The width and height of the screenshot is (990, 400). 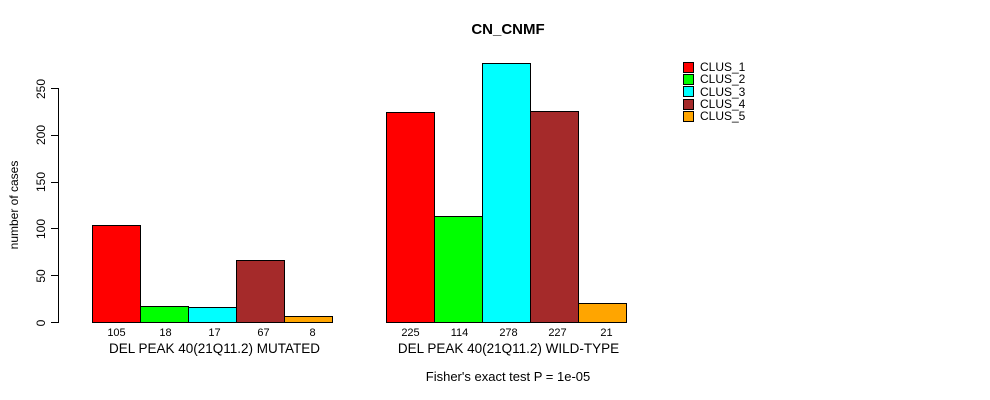 I want to click on bar-value-row-group-1: 105 18 17 67 8, so click(x=214, y=333).